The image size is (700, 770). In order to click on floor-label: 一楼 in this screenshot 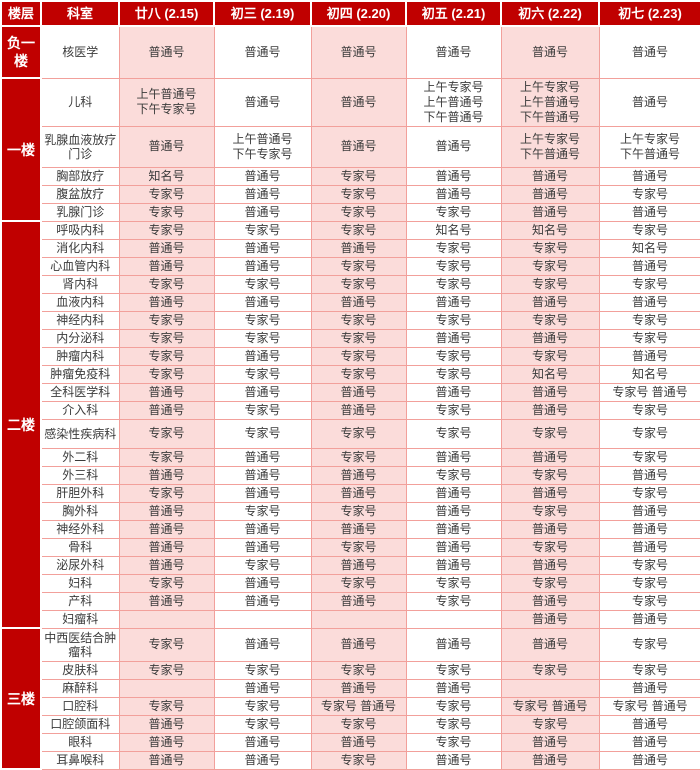, I will do `click(21, 149)`.